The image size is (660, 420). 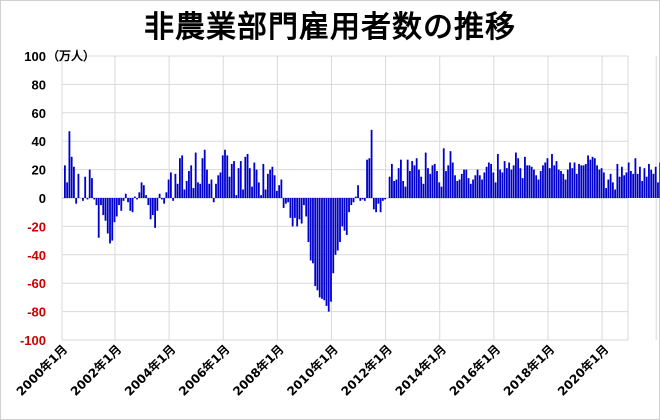 What do you see at coordinates (42, 198) in the screenshot?
I see `y-tick-label: 0` at bounding box center [42, 198].